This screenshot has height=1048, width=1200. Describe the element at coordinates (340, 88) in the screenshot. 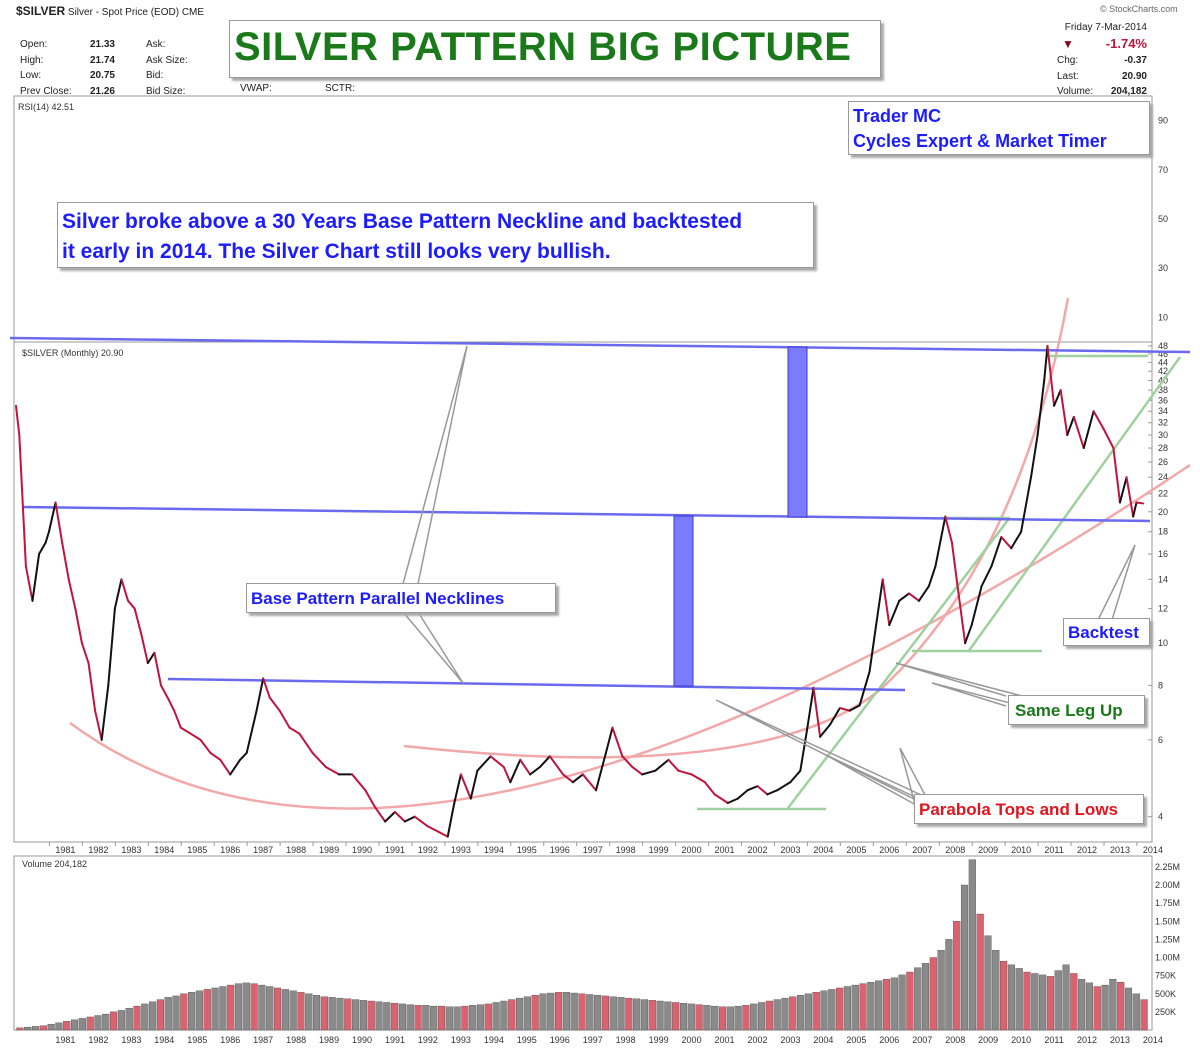

I see `sctr-label: SCTR:` at that location.